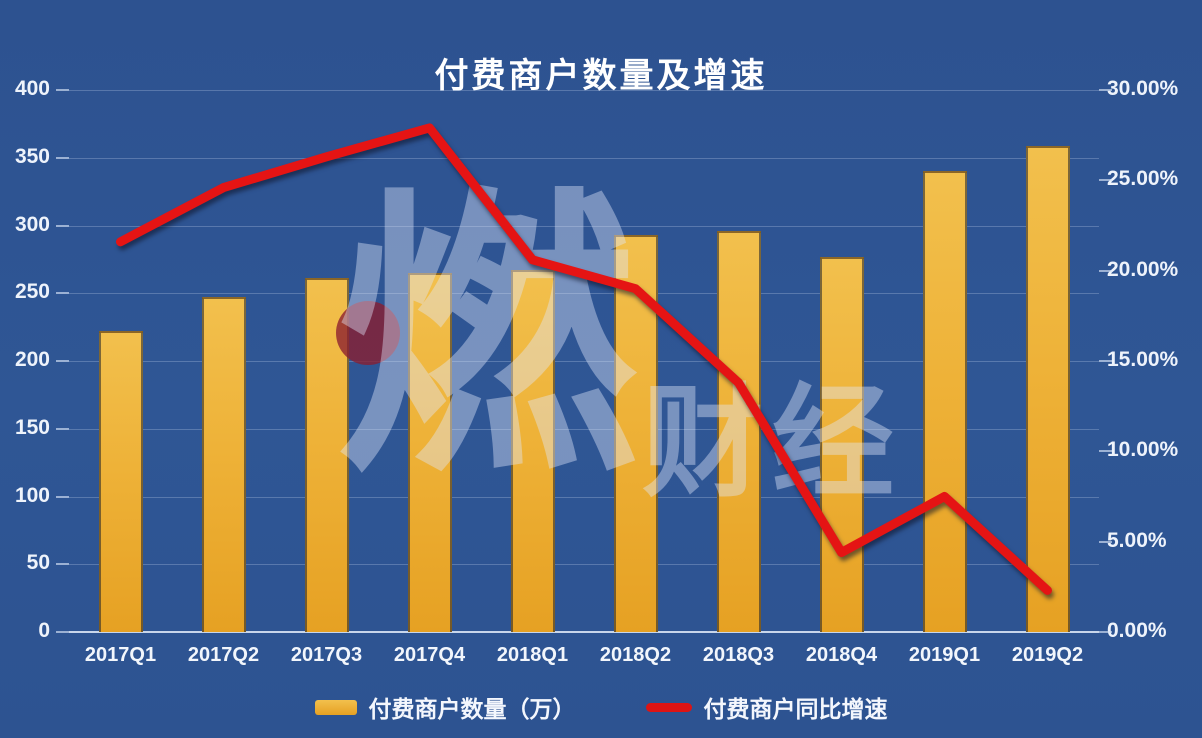 This screenshot has width=1202, height=738. Describe the element at coordinates (326, 655) in the screenshot. I see `x-axis-label: 2017Q3` at that location.